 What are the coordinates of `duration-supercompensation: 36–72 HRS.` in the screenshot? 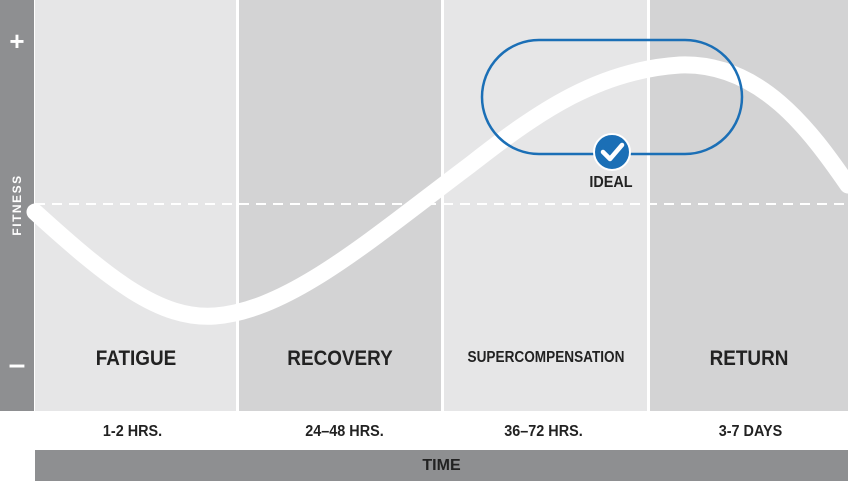 It's located at (543, 431).